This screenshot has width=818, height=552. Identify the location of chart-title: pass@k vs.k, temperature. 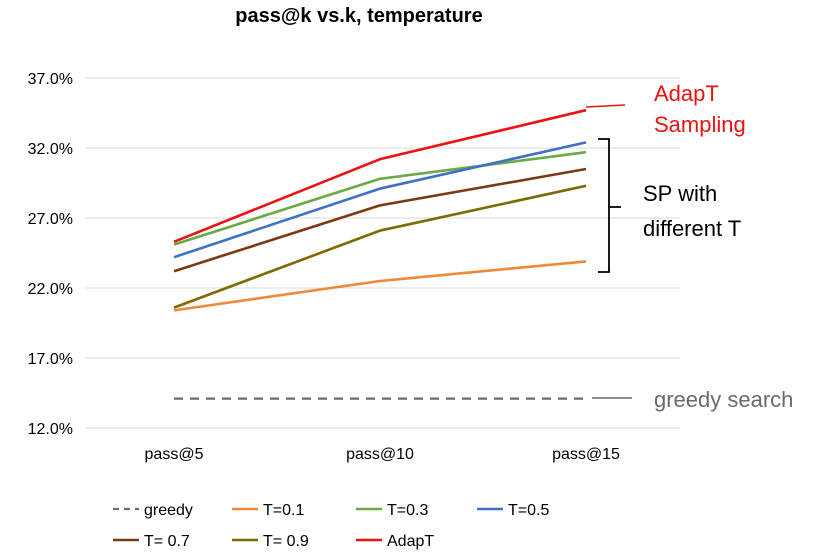
(358, 16).